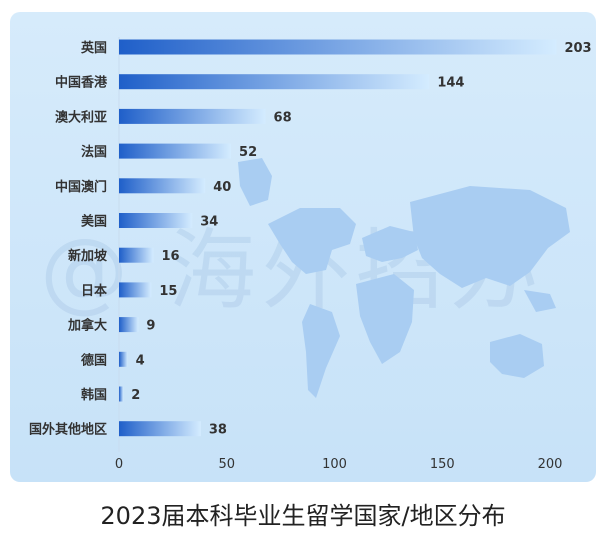 This screenshot has width=606, height=542. What do you see at coordinates (255, 182) in the screenshot?
I see `map-greenland` at bounding box center [255, 182].